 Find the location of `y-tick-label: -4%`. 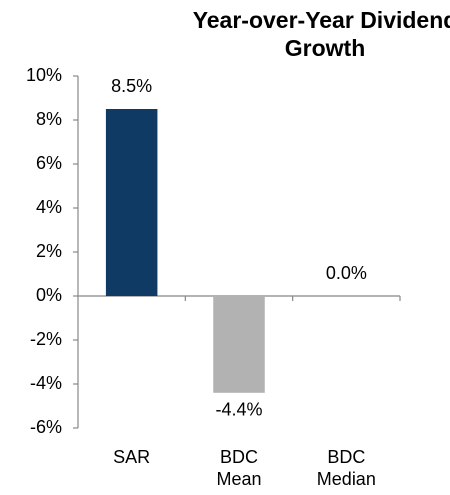

y-tick-label: -4% is located at coordinates (46, 383).